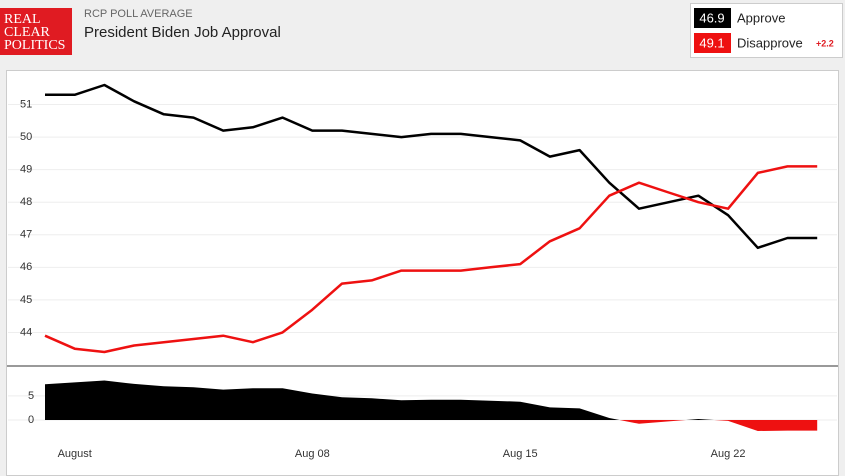 The image size is (845, 476). I want to click on logo-box, so click(36, 31).